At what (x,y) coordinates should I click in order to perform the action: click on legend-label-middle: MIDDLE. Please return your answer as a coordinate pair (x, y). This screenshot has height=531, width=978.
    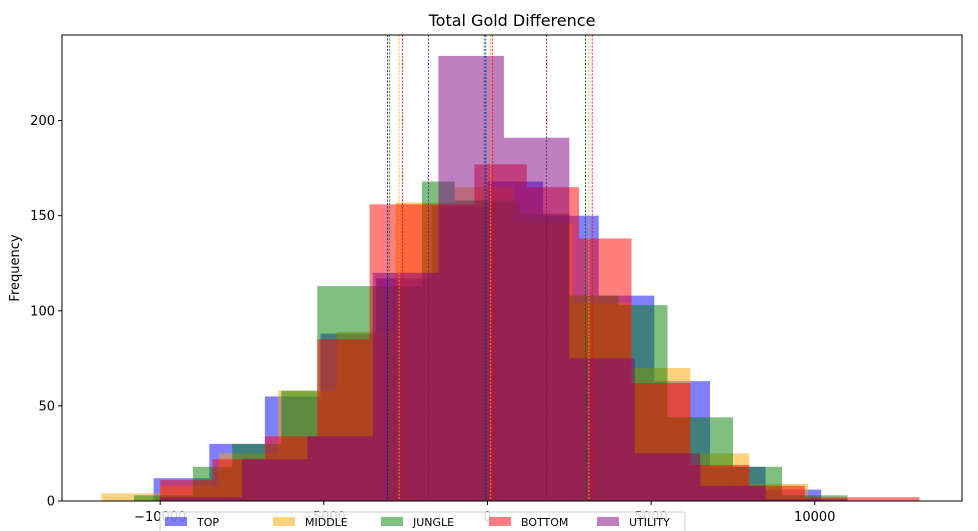
    Looking at the image, I should click on (326, 522).